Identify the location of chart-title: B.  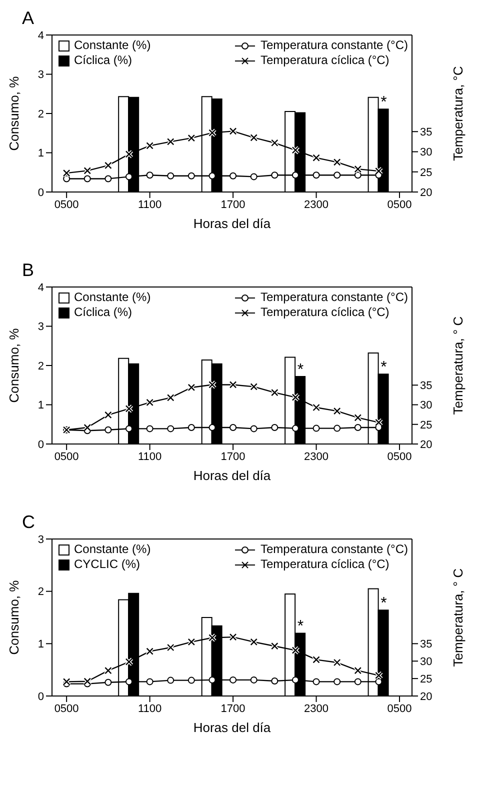
(28, 270).